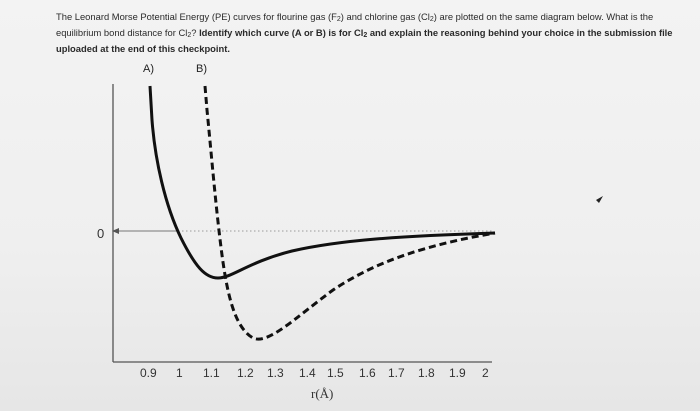 Image resolution: width=700 pixels, height=411 pixels. I want to click on question-part-4: ?, so click(195, 32).